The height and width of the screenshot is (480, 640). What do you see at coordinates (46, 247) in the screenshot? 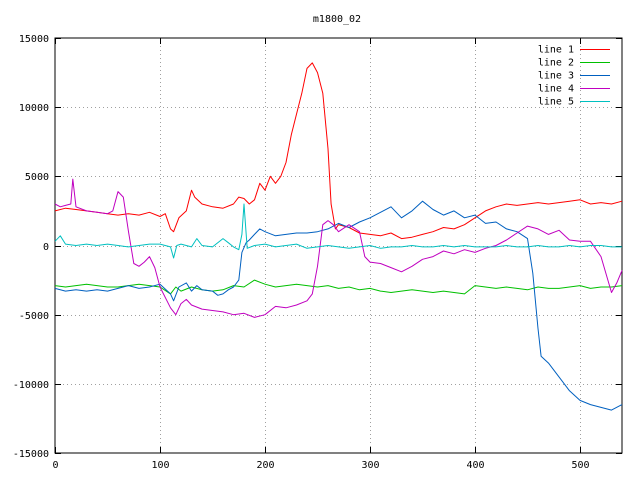
I see `y-tick-label: 0` at bounding box center [46, 247].